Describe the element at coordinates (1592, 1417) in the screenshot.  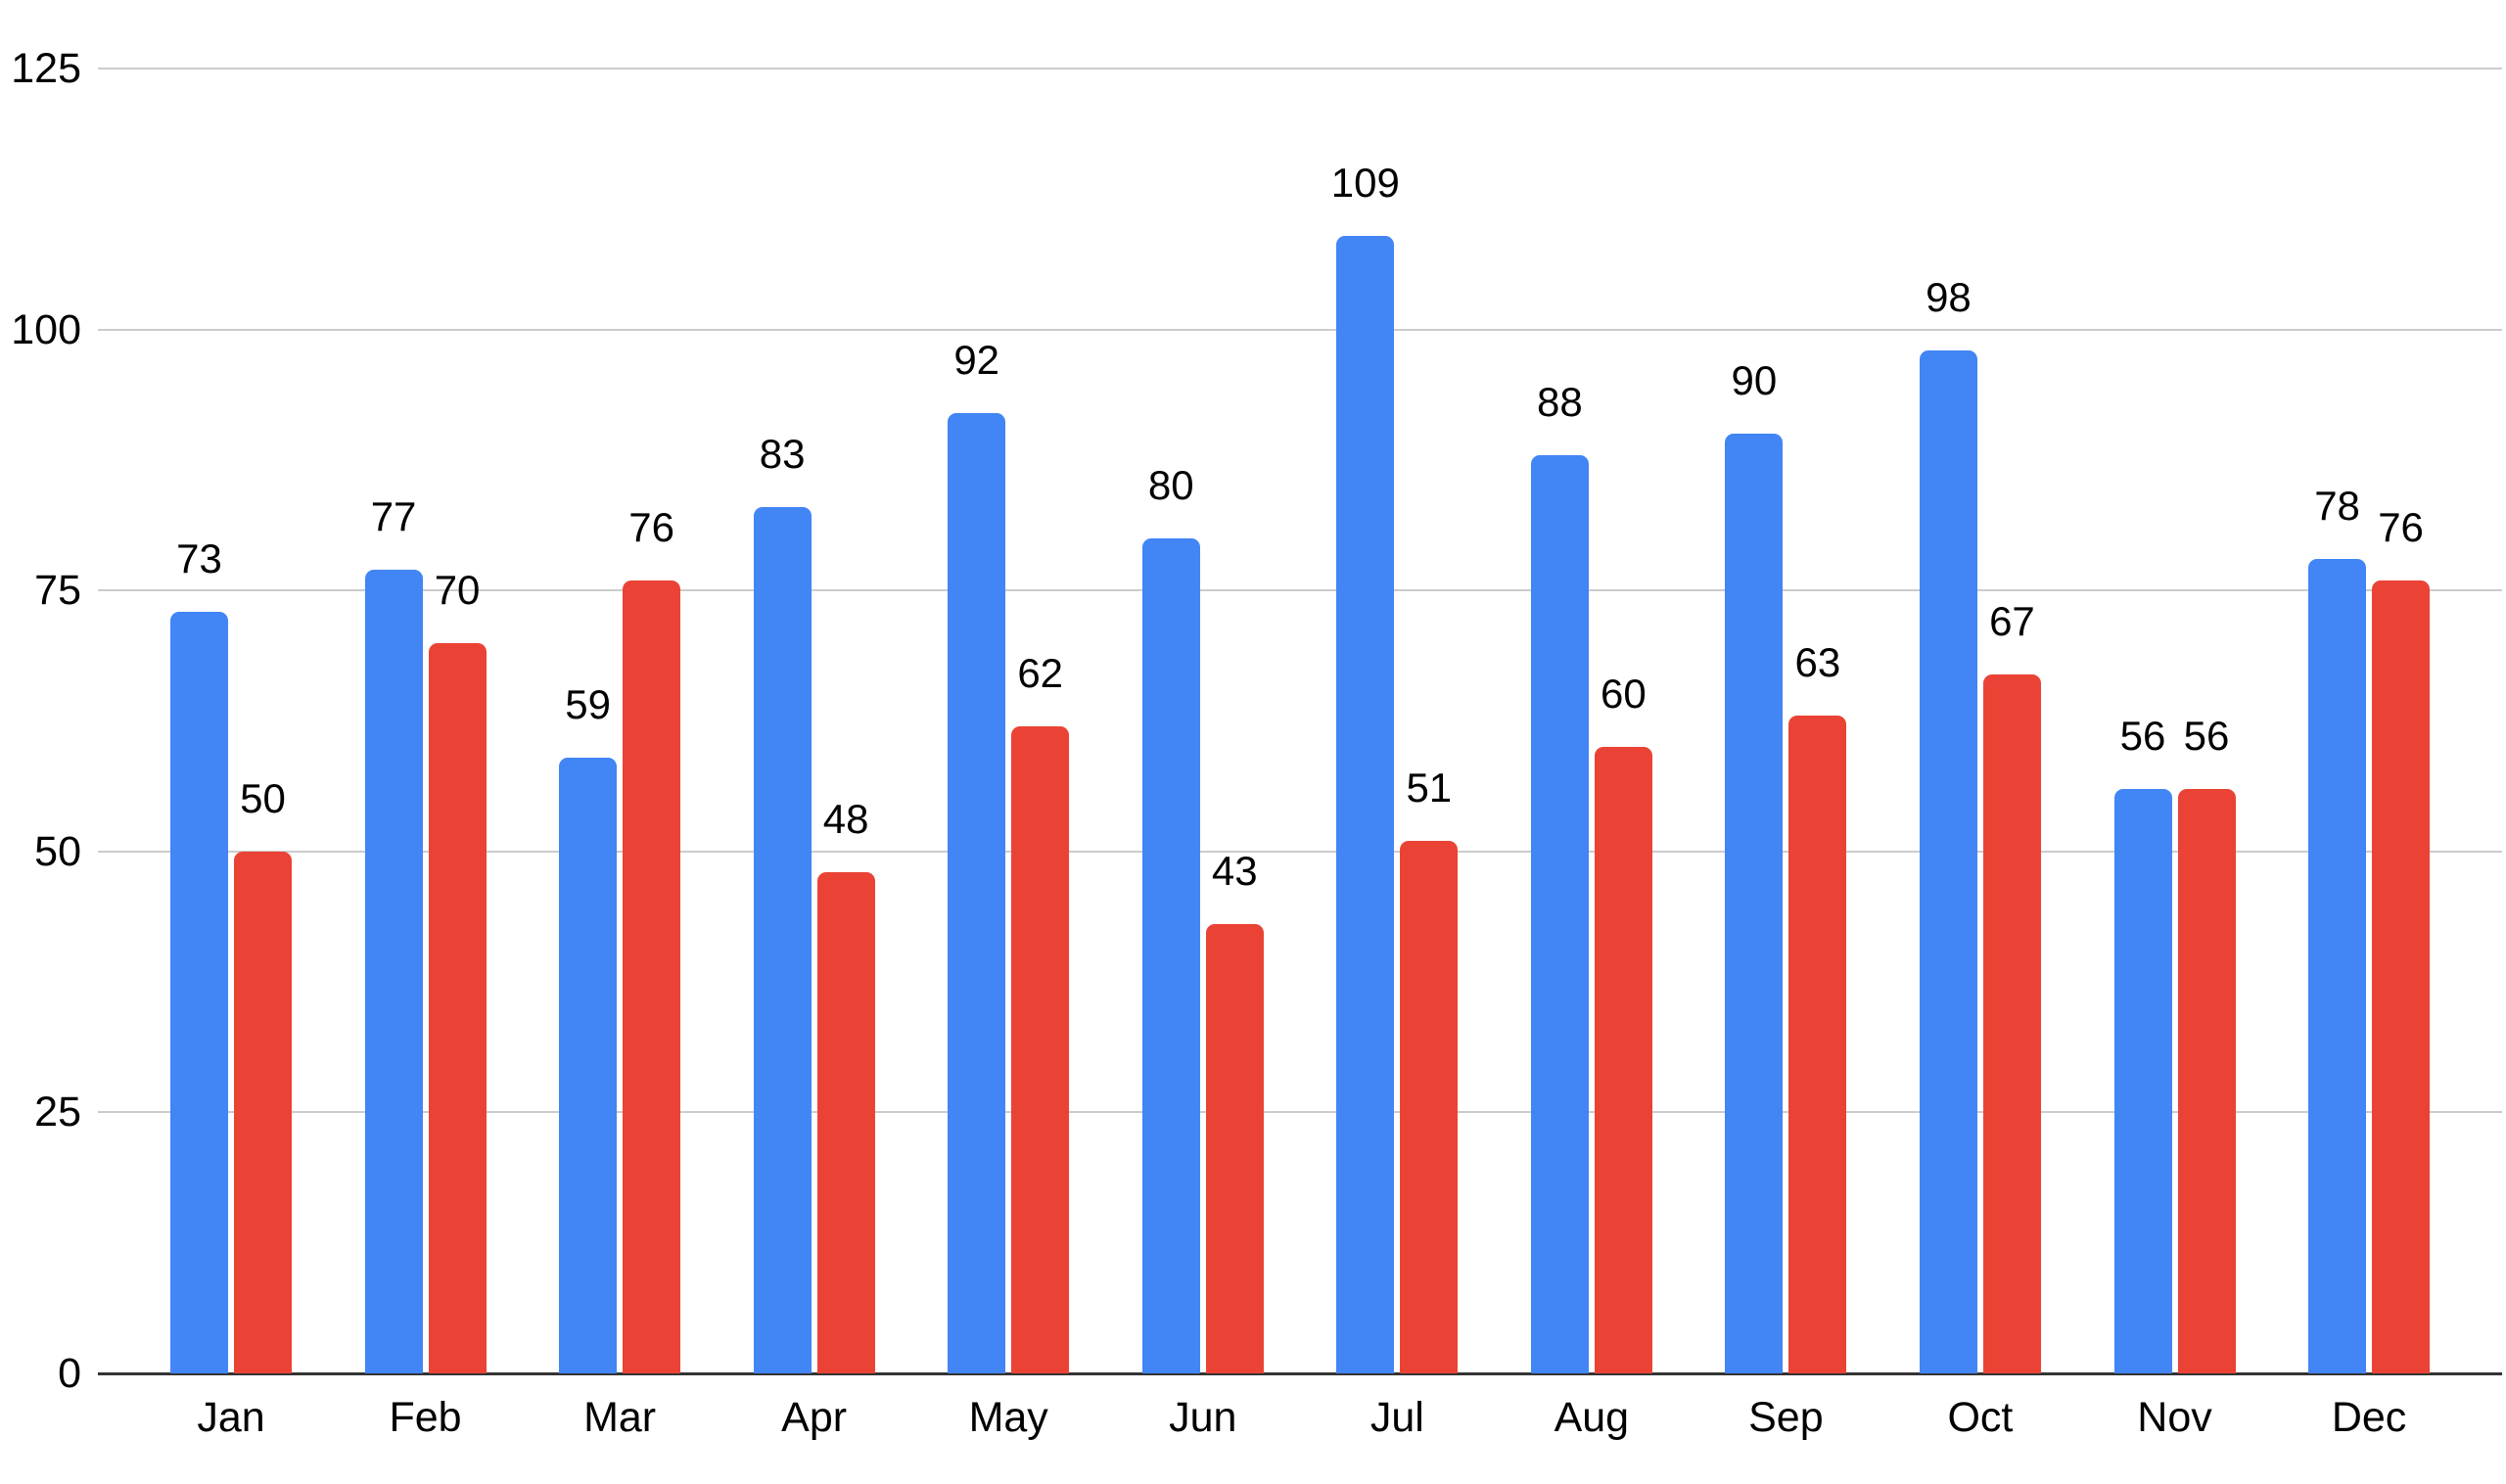
I see `x-axis-label-aug: Aug` at that location.